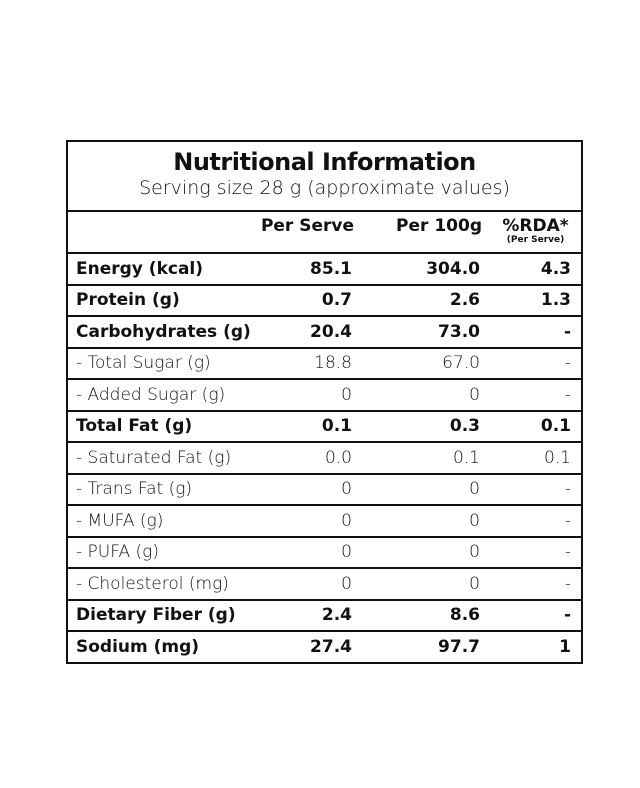  What do you see at coordinates (159, 488) in the screenshot?
I see `nutrient-label: - Trans Fat (g)` at bounding box center [159, 488].